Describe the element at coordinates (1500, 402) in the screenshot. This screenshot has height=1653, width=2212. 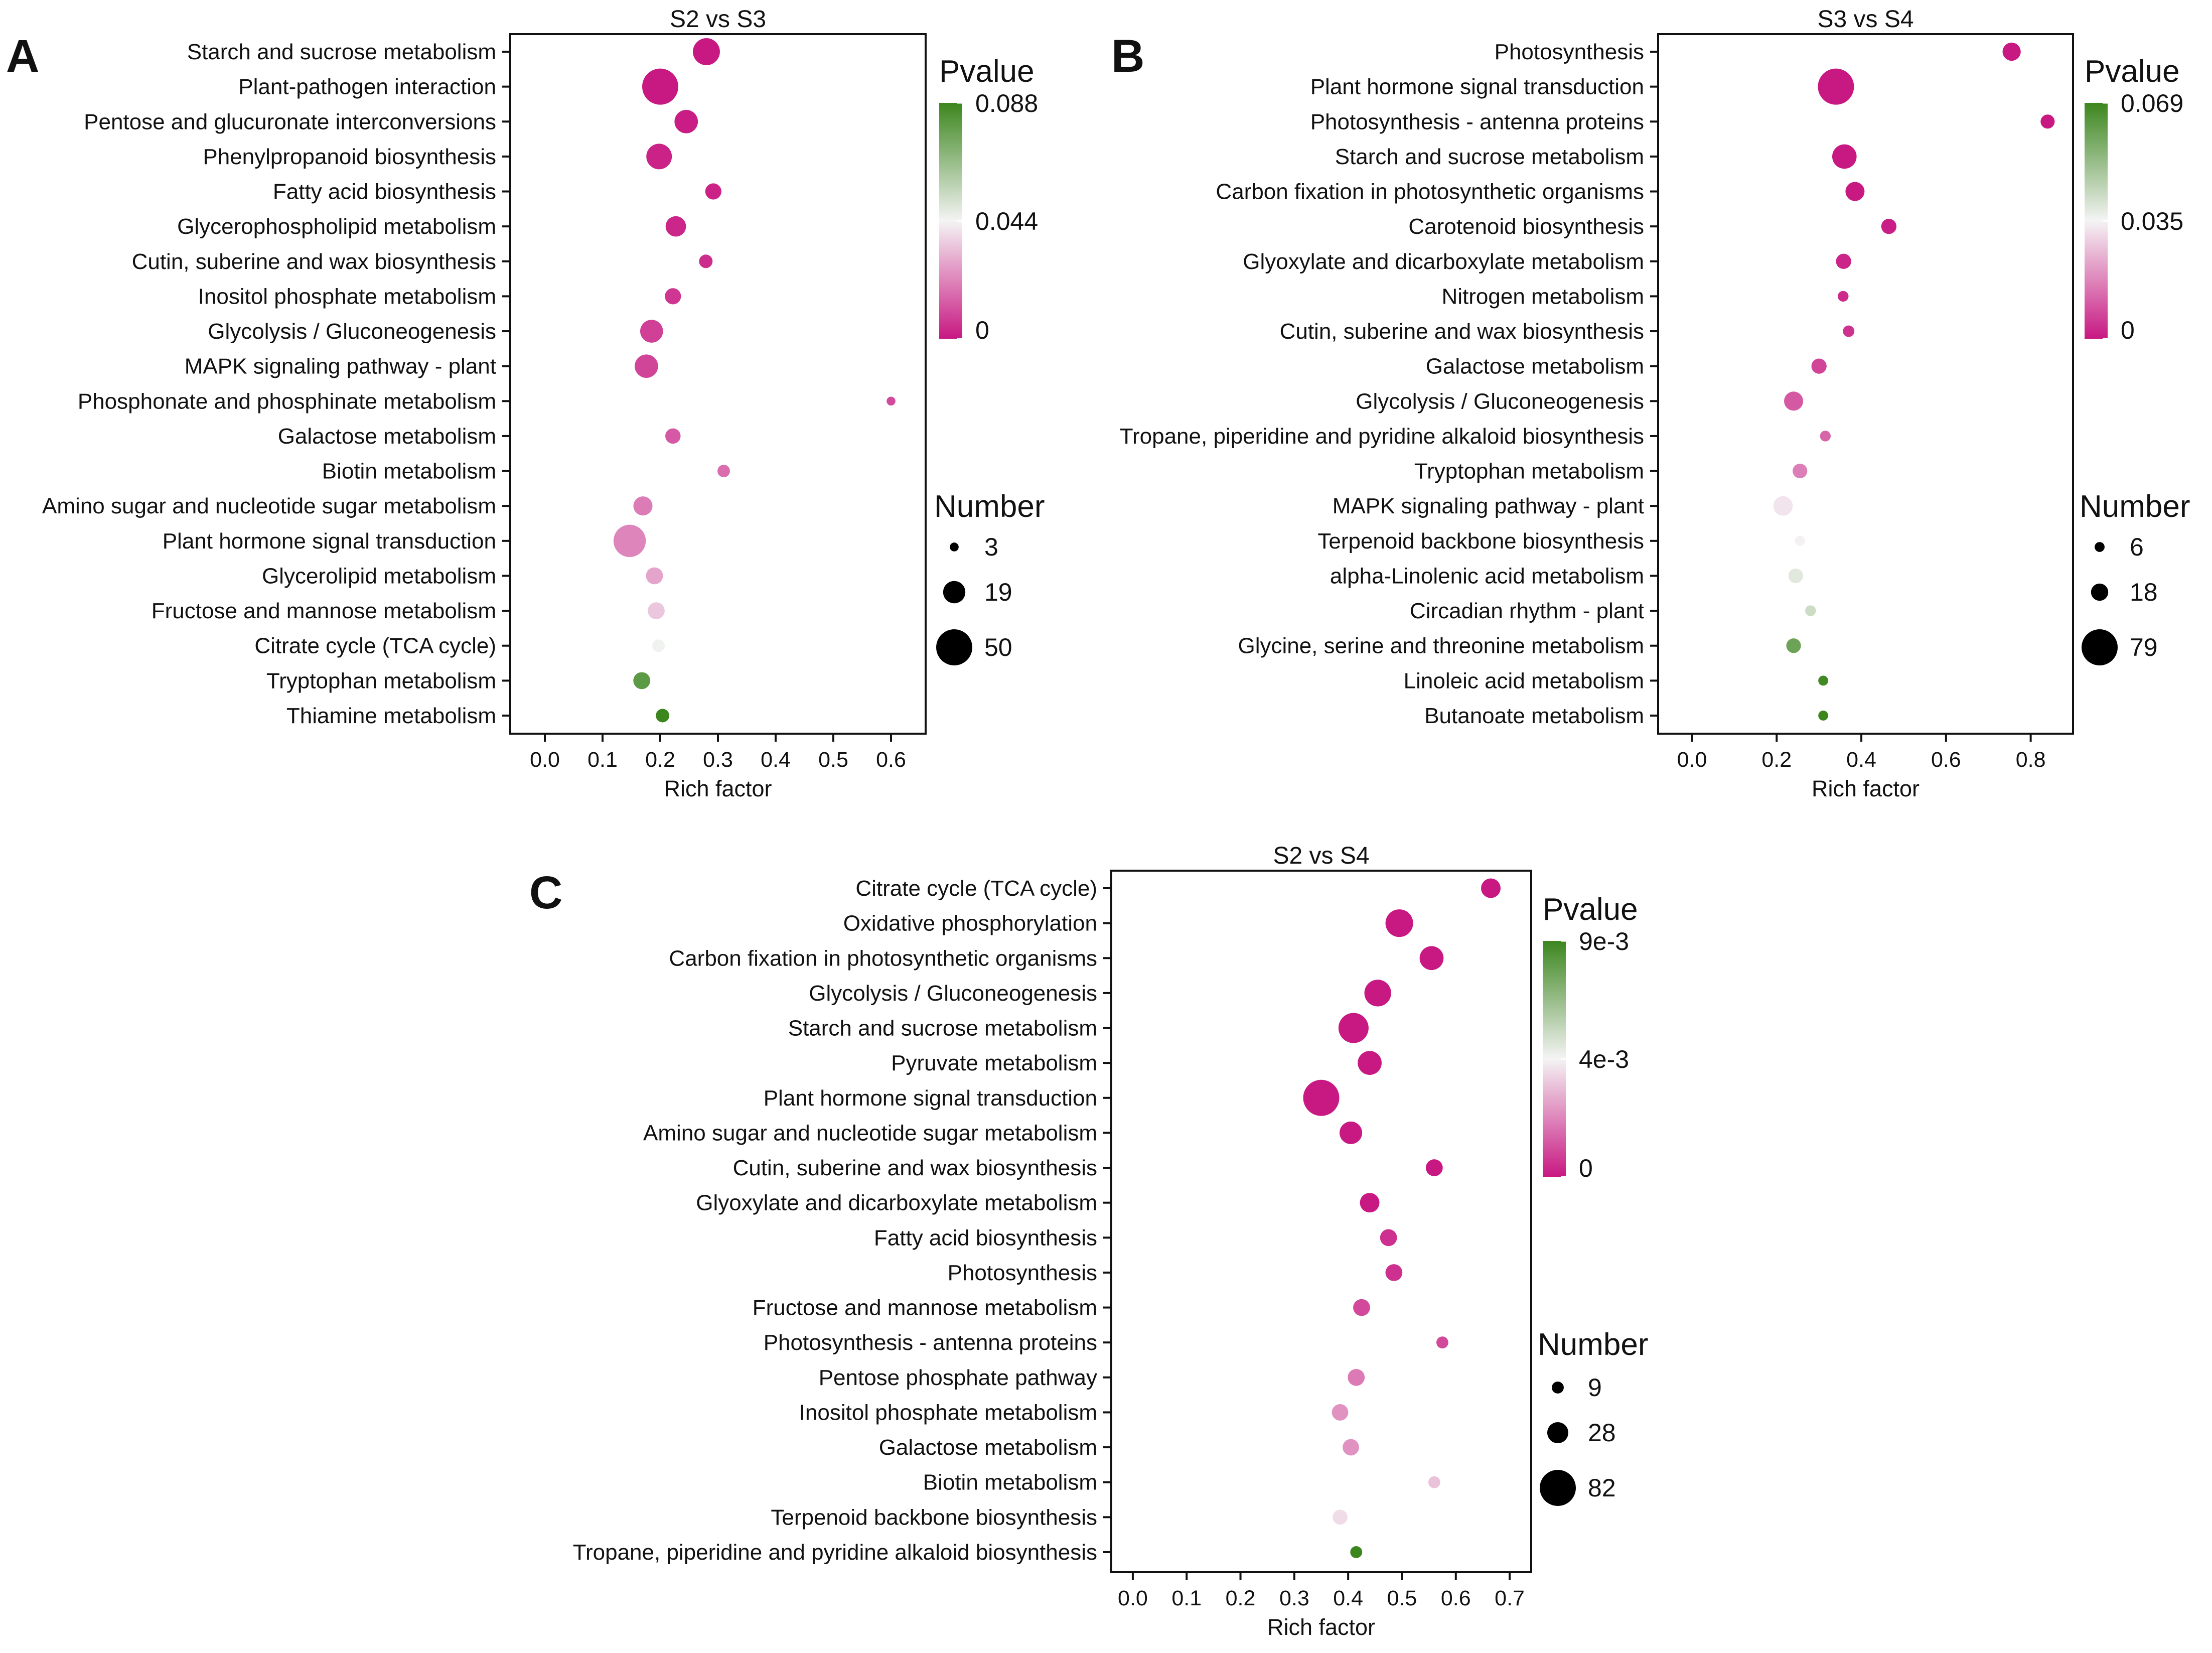
I see `pathway-label: Glycolysis / Gluconeogenesis` at that location.